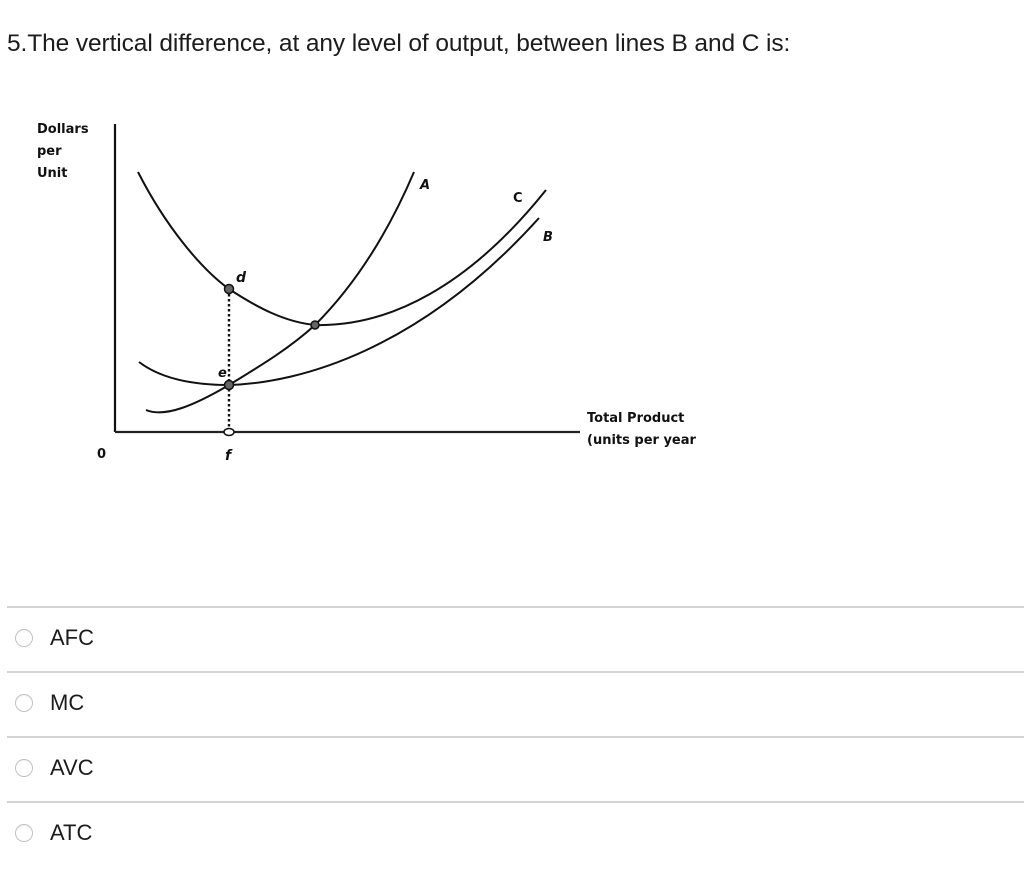 Image resolution: width=1024 pixels, height=878 pixels. What do you see at coordinates (24, 703) in the screenshot?
I see `radio-button-mc` at bounding box center [24, 703].